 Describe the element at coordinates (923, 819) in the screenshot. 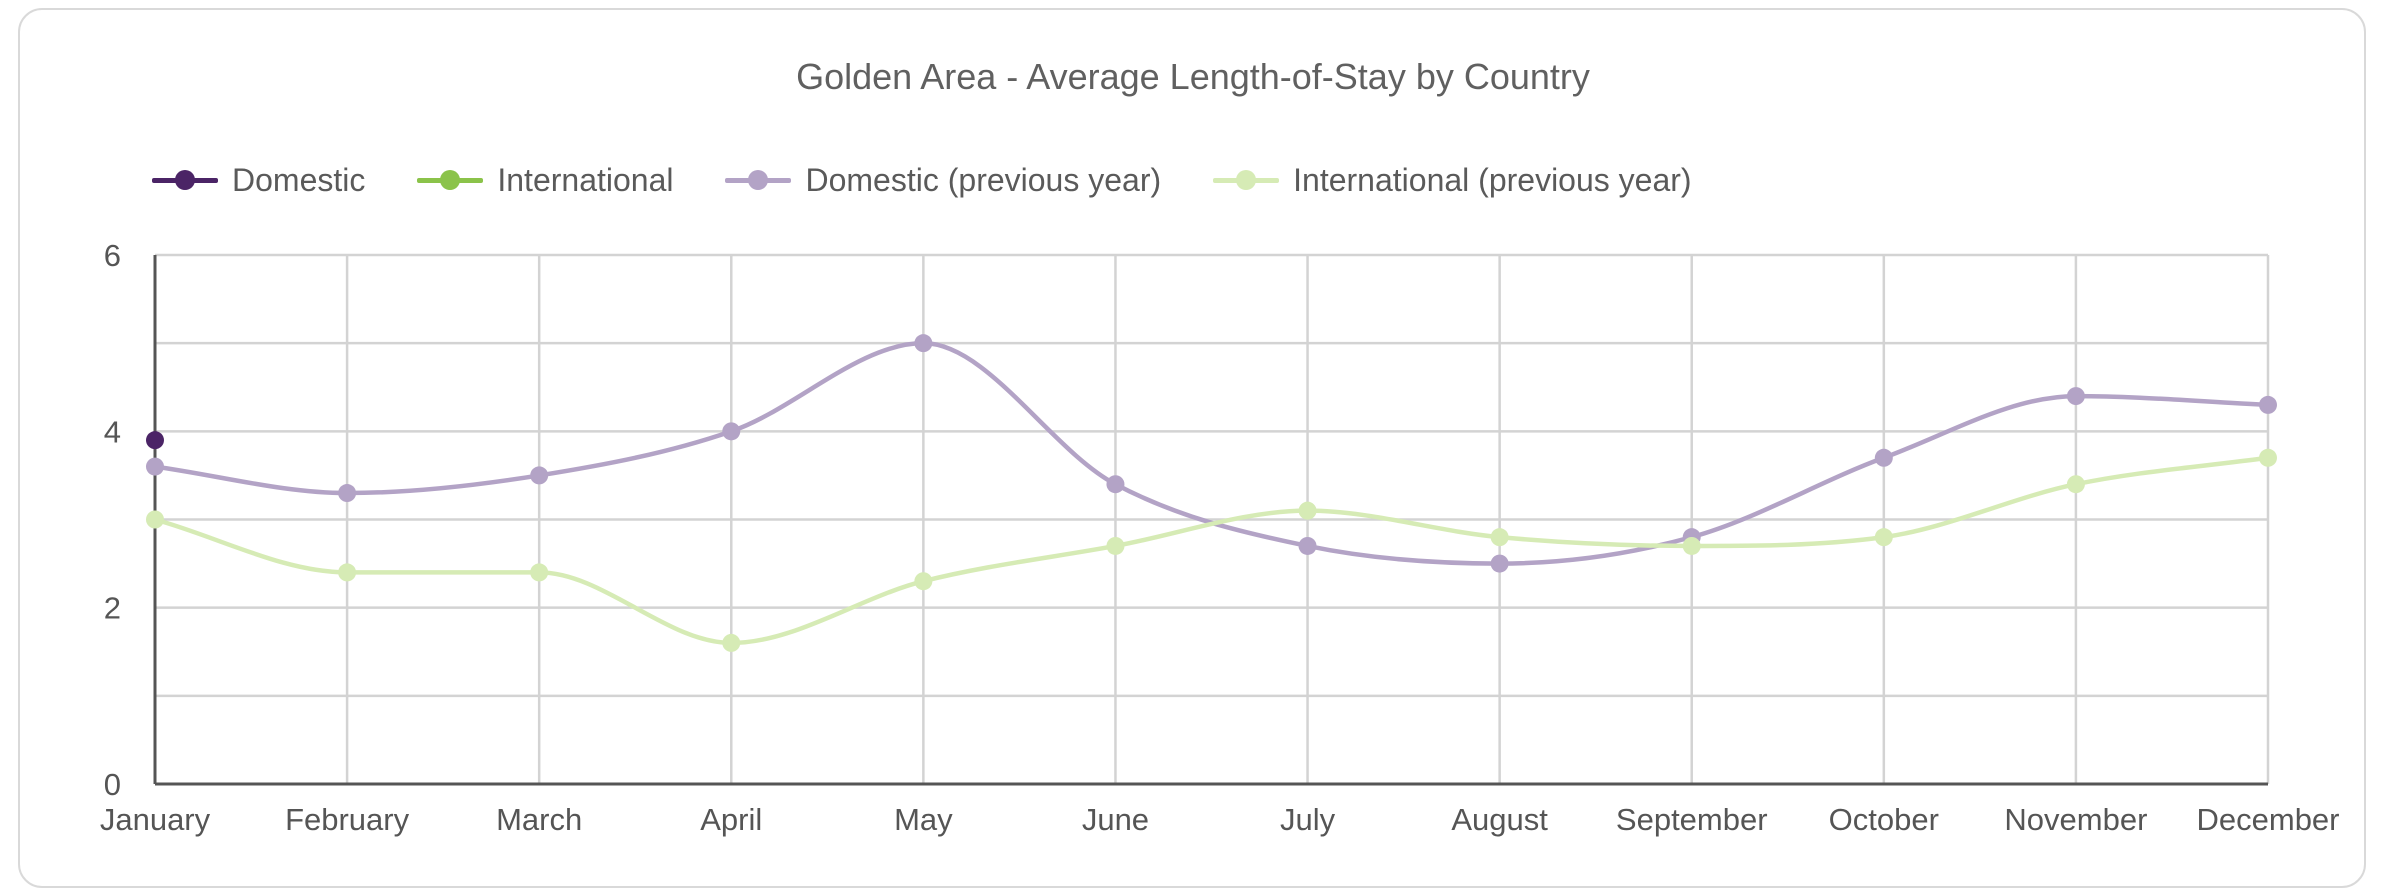

I see `x-tick-label: May` at that location.